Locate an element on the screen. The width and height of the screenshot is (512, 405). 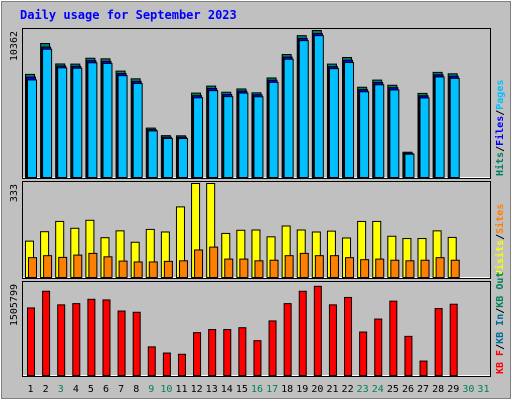
day-label-17: 17 is located at coordinates (272, 389).